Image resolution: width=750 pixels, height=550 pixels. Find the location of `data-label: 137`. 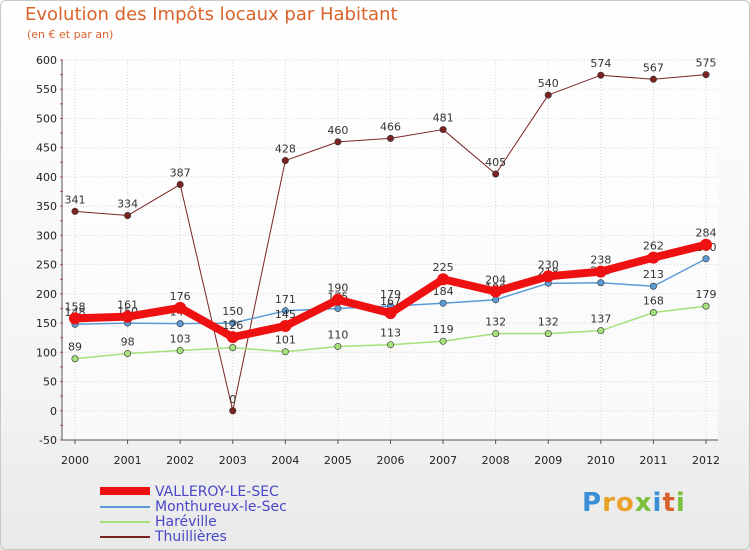

data-label: 137 is located at coordinates (600, 319).